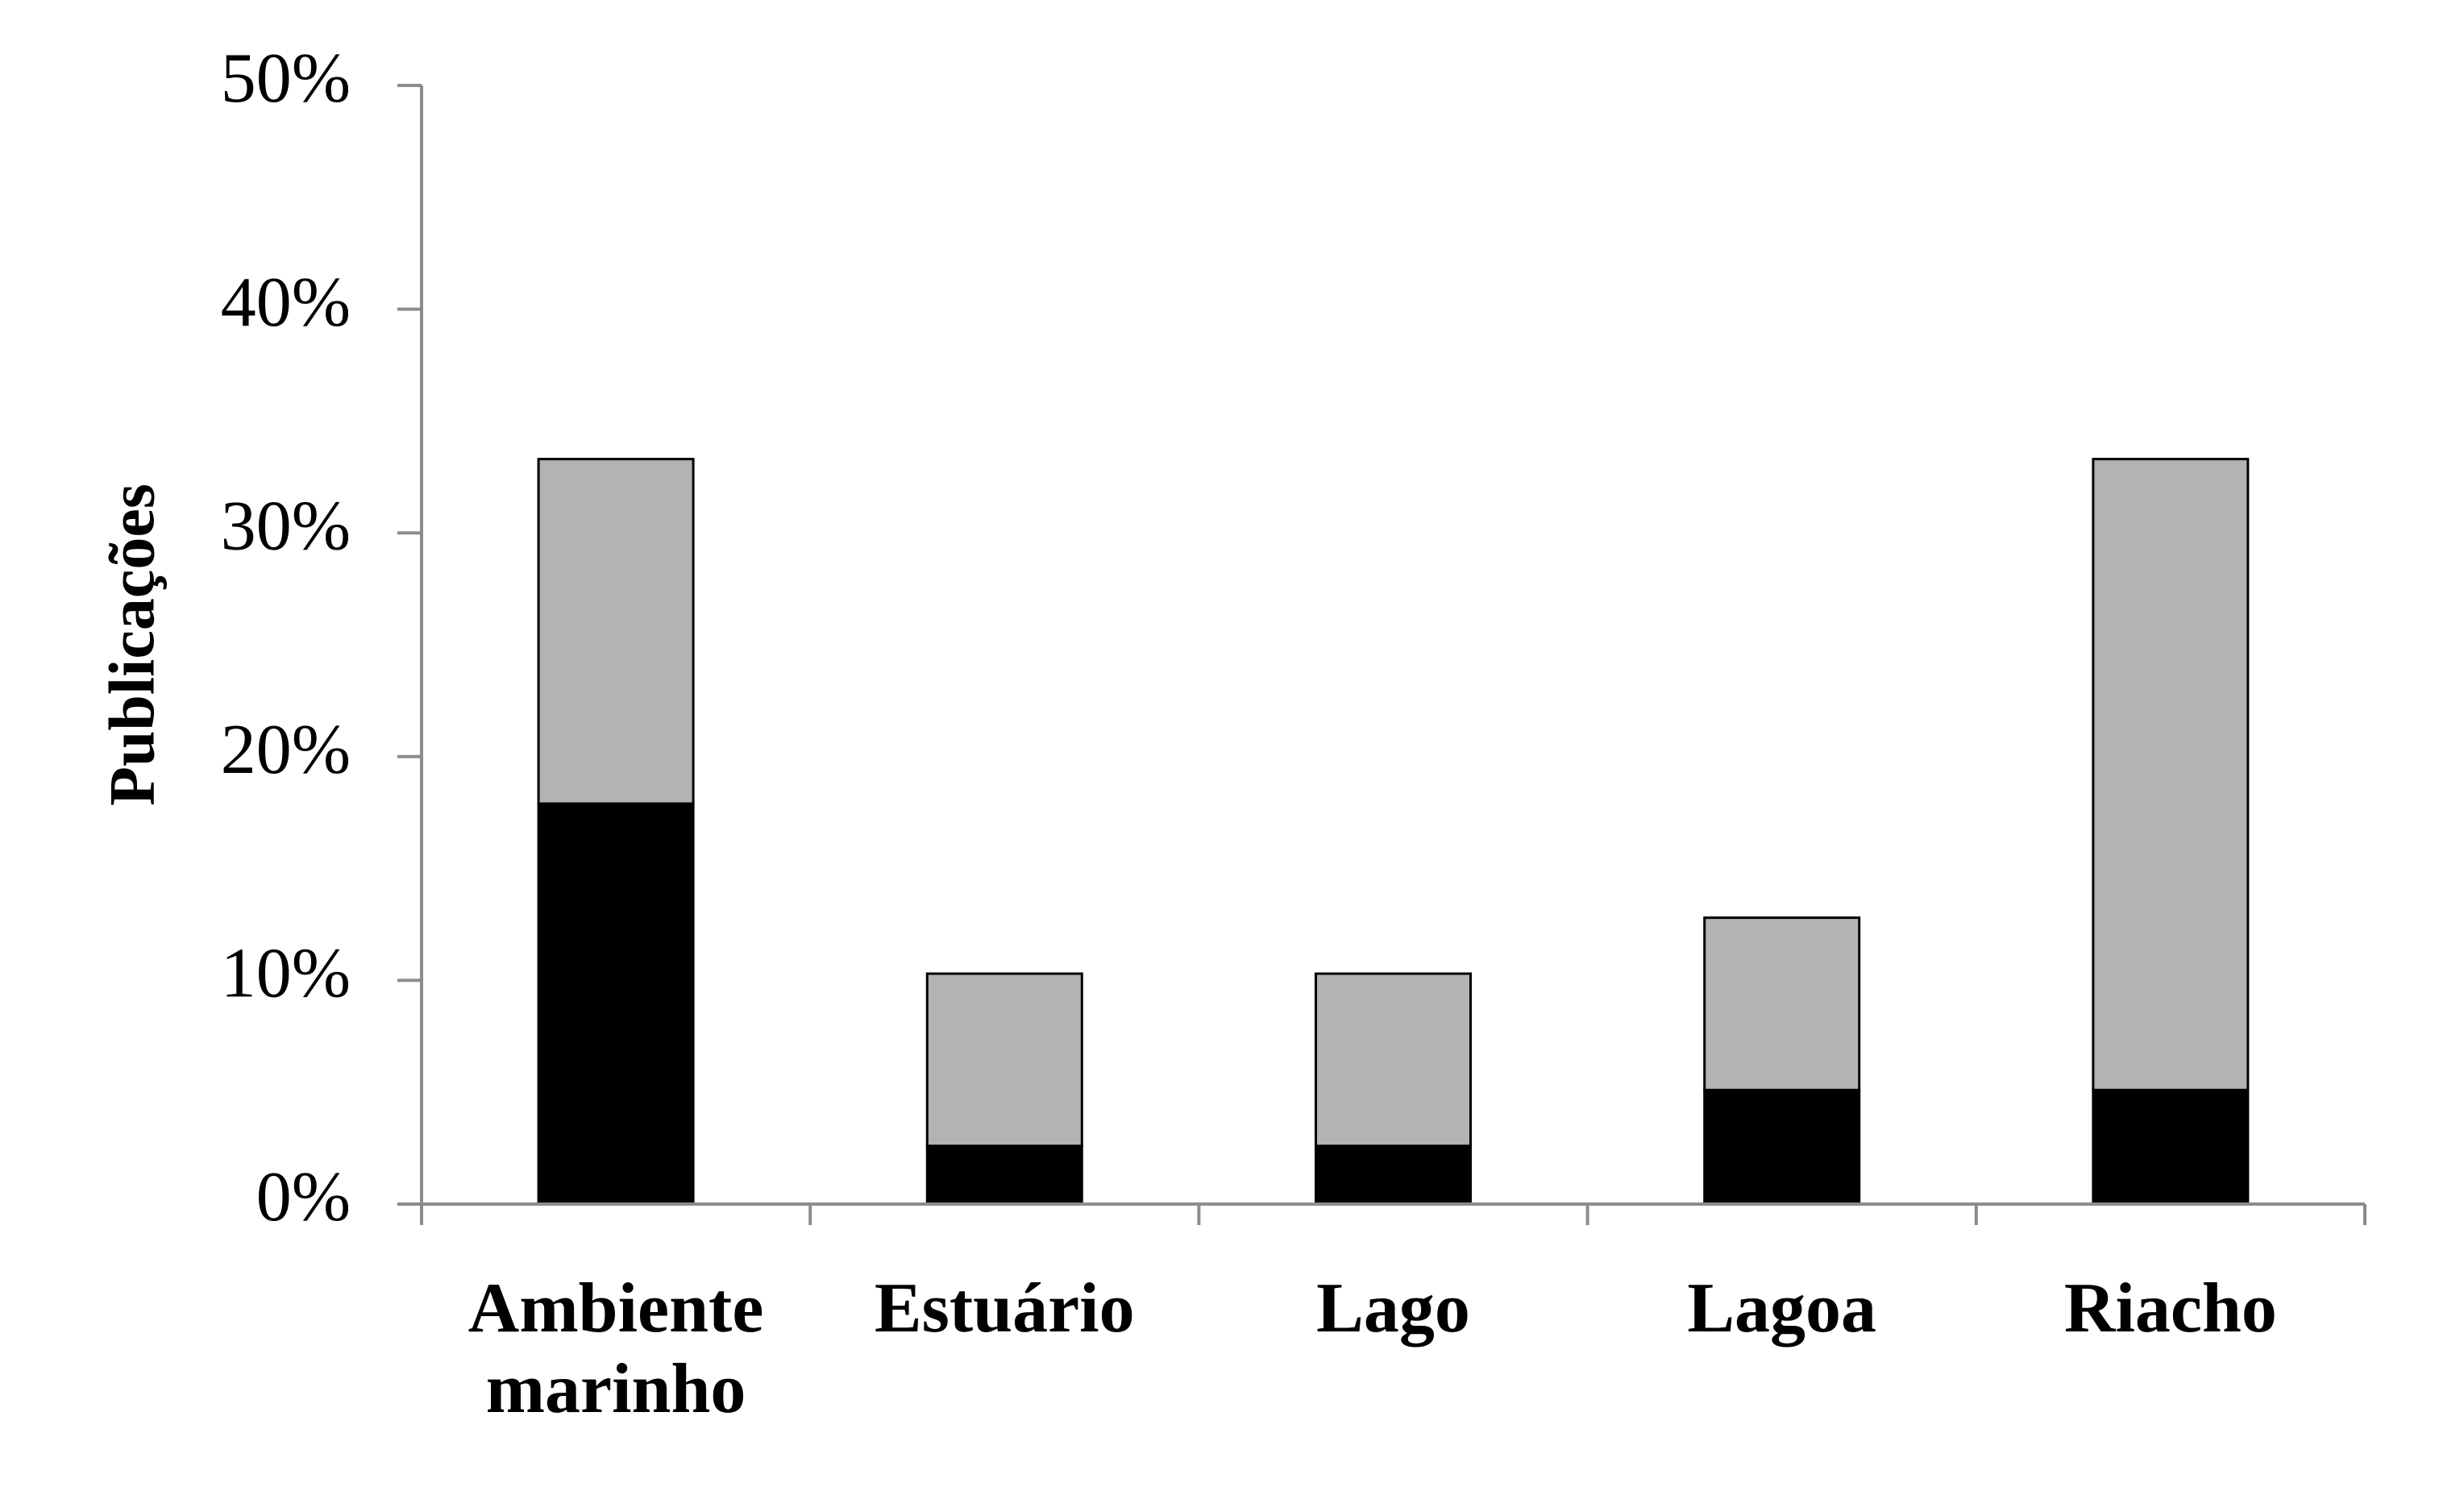 This screenshot has height=1491, width=2464. What do you see at coordinates (2170, 1308) in the screenshot?
I see `x-tick-label: Riacho` at bounding box center [2170, 1308].